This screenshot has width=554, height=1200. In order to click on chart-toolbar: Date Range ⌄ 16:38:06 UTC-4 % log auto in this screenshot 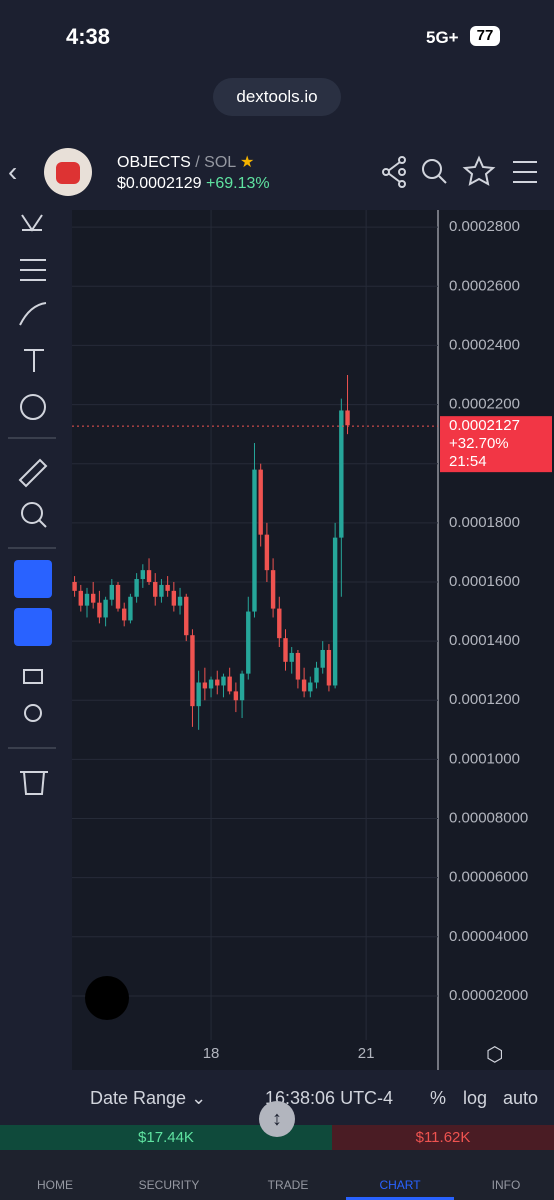, I will do `click(277, 1097)`.